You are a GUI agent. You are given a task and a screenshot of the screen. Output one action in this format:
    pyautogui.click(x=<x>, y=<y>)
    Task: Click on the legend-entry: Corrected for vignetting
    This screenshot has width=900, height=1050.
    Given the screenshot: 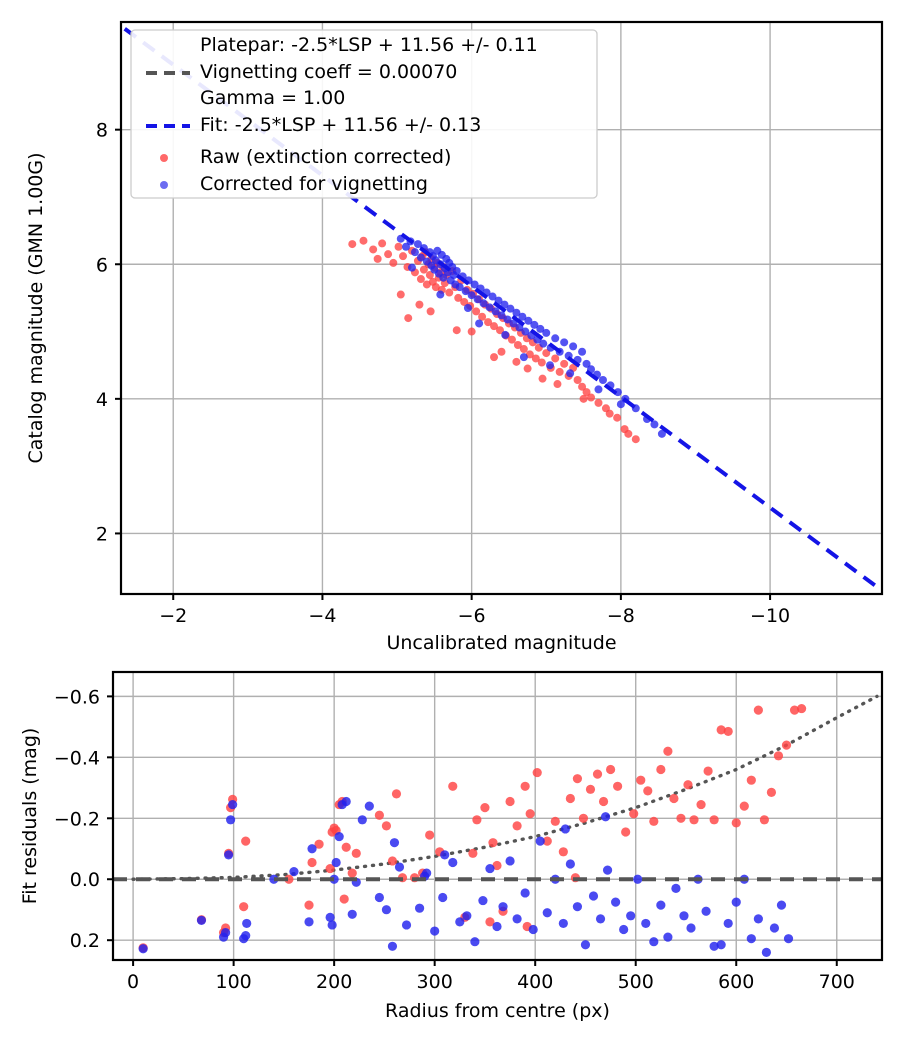 What is the action you would take?
    pyautogui.click(x=294, y=184)
    